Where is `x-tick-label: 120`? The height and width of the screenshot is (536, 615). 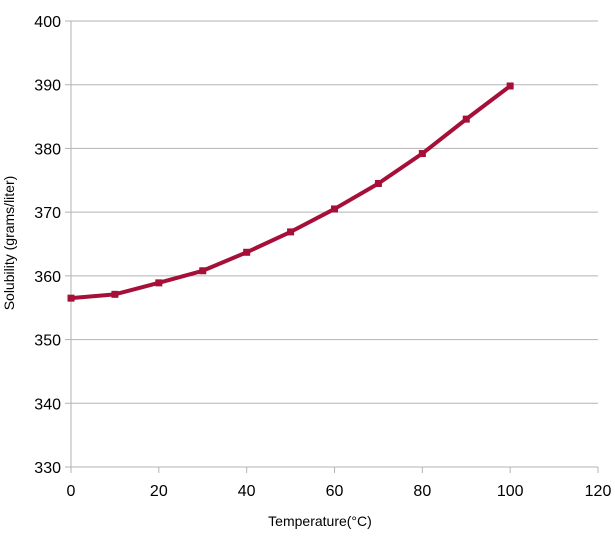 x-tick-label: 120 is located at coordinates (598, 491).